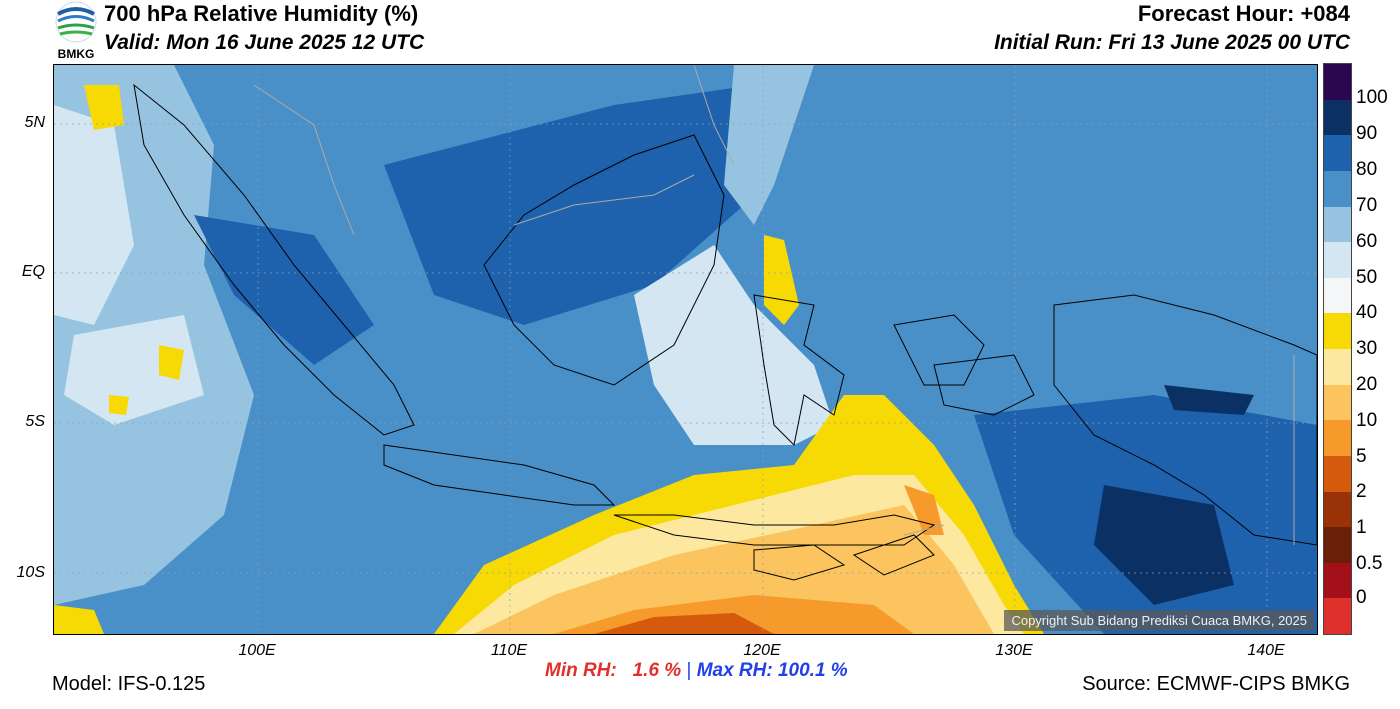  What do you see at coordinates (499, 475) in the screenshot?
I see `java-coast` at bounding box center [499, 475].